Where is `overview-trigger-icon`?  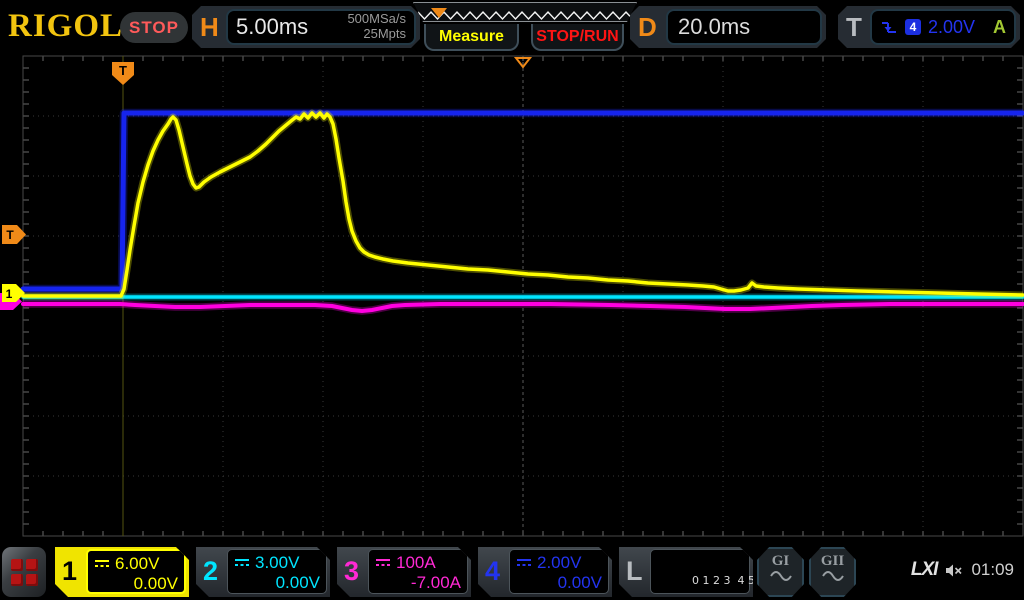 overview-trigger-icon is located at coordinates (439, 13).